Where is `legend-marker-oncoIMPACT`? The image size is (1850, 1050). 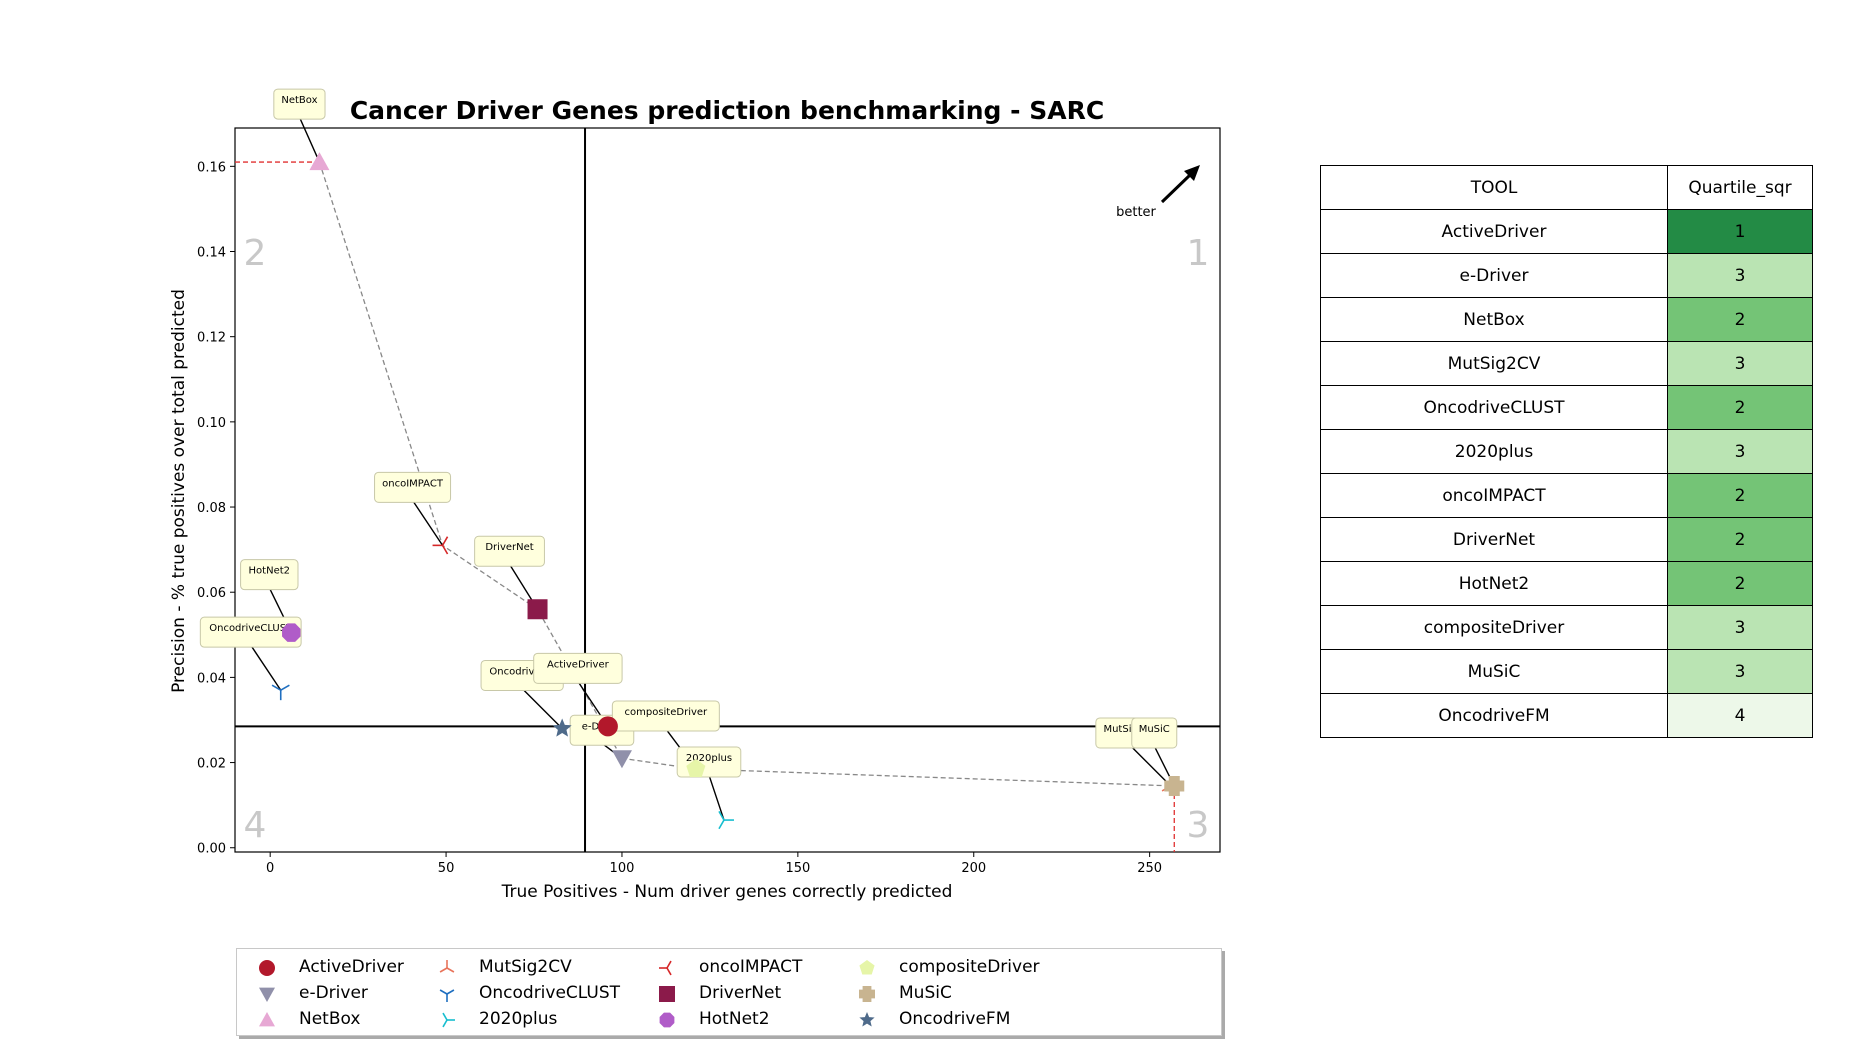
legend-marker-oncoIMPACT is located at coordinates (665, 968).